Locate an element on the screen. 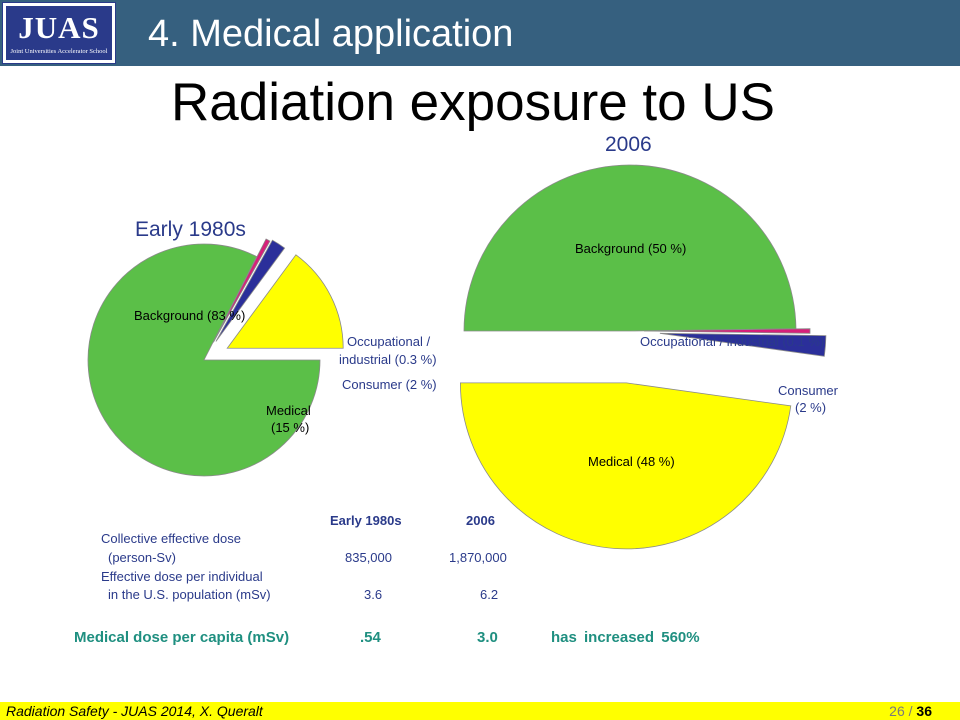  medical-dose-note: has increased 560% is located at coordinates (625, 637).